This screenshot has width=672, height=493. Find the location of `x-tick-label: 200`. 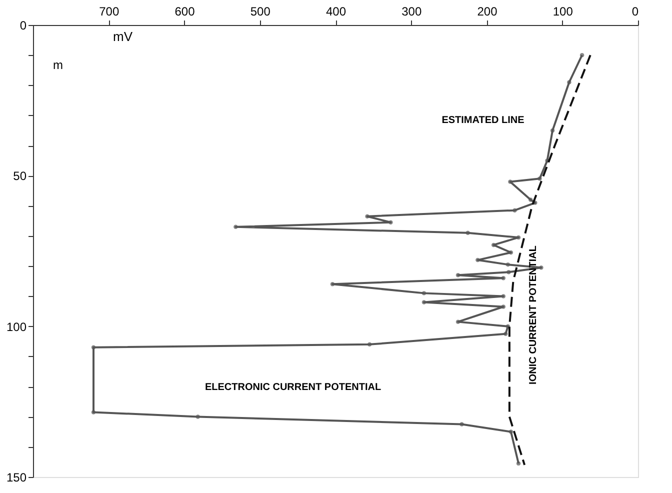

x-tick-label: 200 is located at coordinates (487, 11).